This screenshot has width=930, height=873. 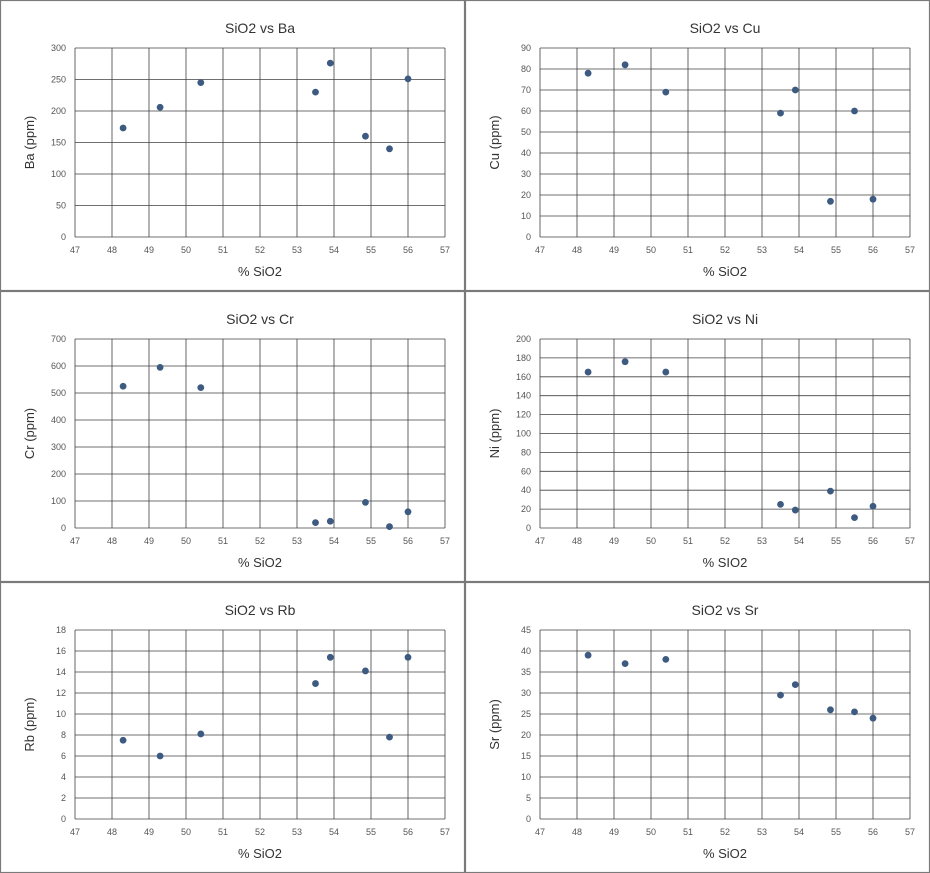 What do you see at coordinates (61, 206) in the screenshot?
I see `y-tick-label: 50` at bounding box center [61, 206].